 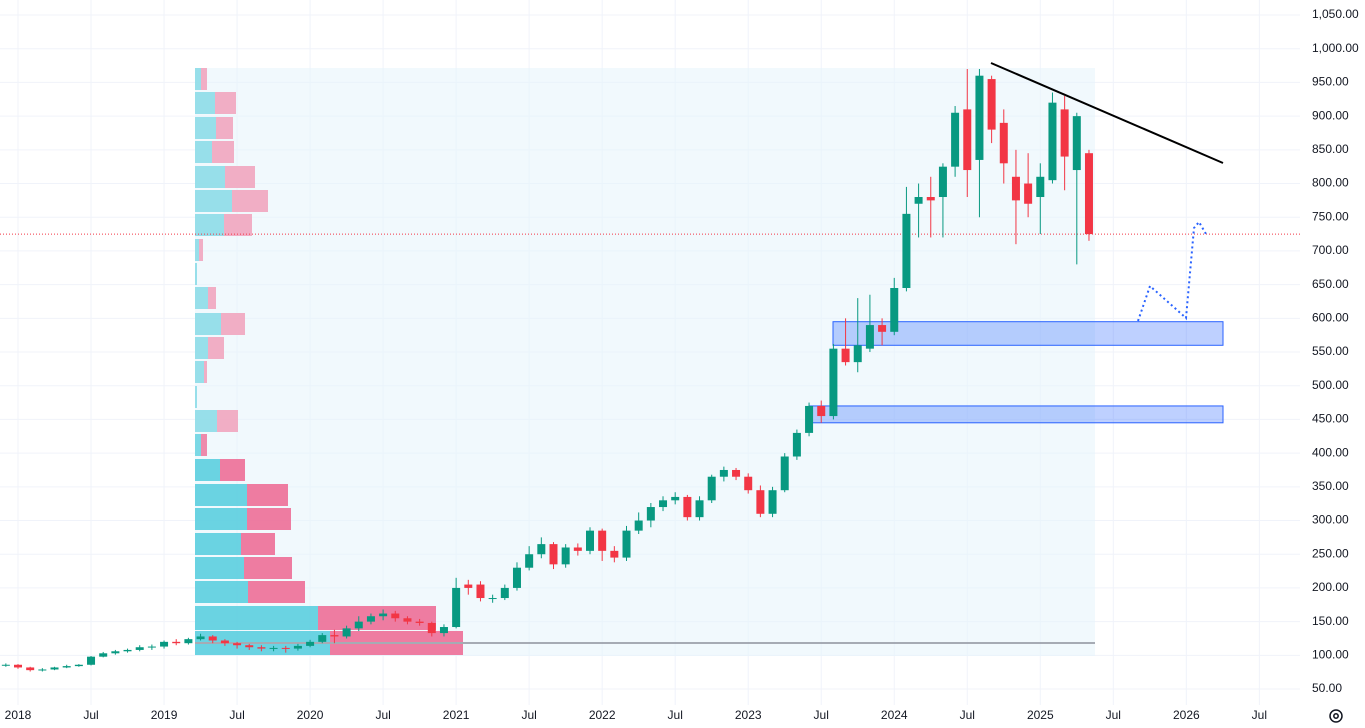 What do you see at coordinates (18, 715) in the screenshot?
I see `x-tick-label: 2018` at bounding box center [18, 715].